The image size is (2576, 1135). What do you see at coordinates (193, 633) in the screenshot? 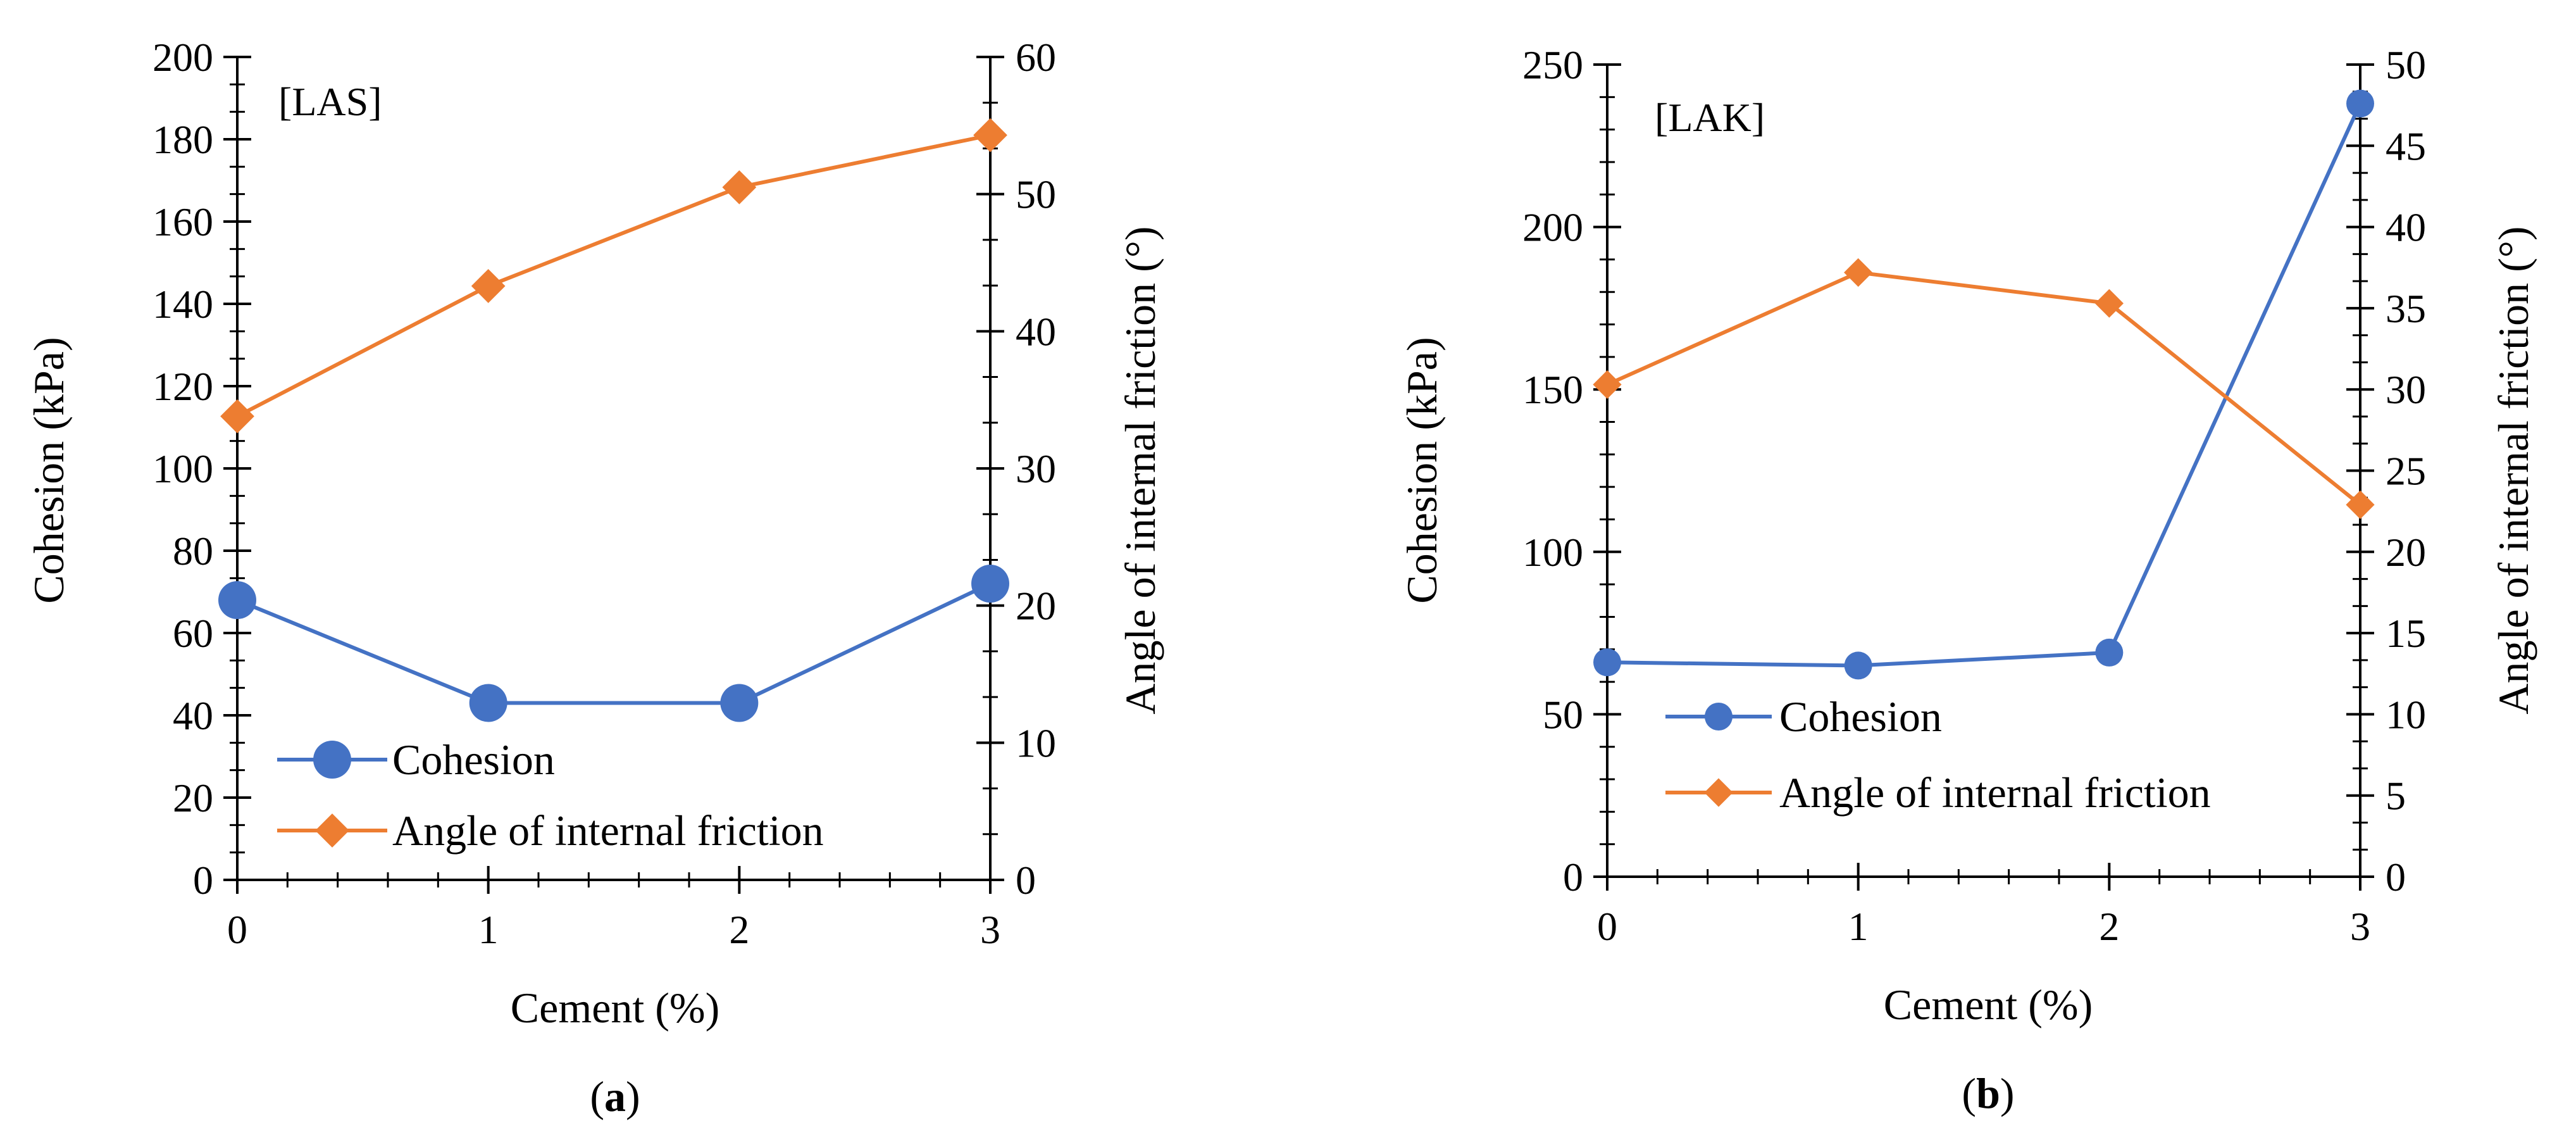
I see `y-tick-label: 60` at bounding box center [193, 633].